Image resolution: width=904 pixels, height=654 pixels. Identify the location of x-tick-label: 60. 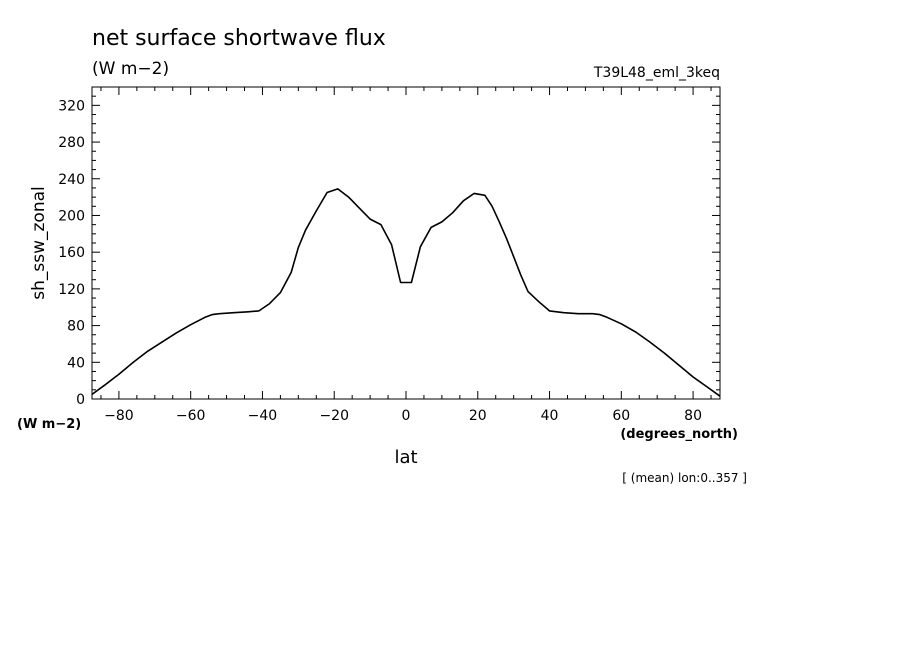
(621, 416).